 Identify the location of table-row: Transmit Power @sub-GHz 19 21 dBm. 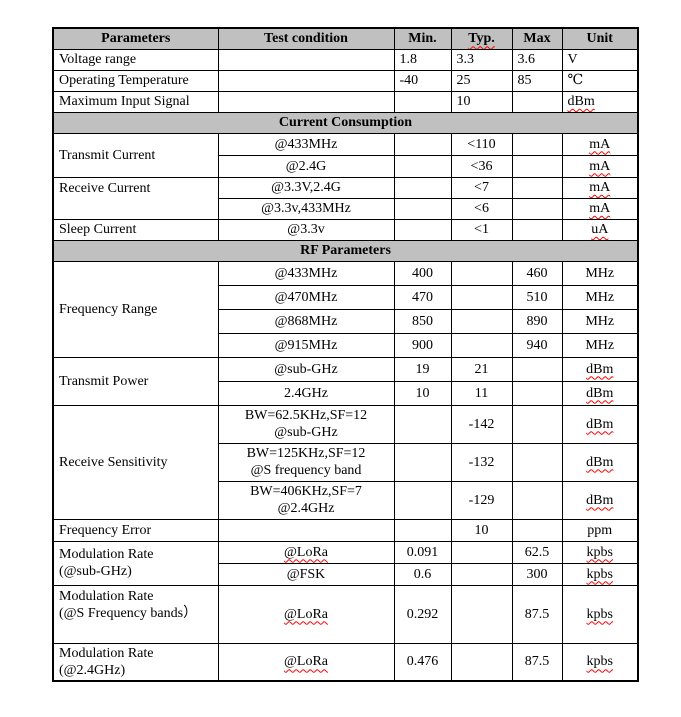
(345, 381).